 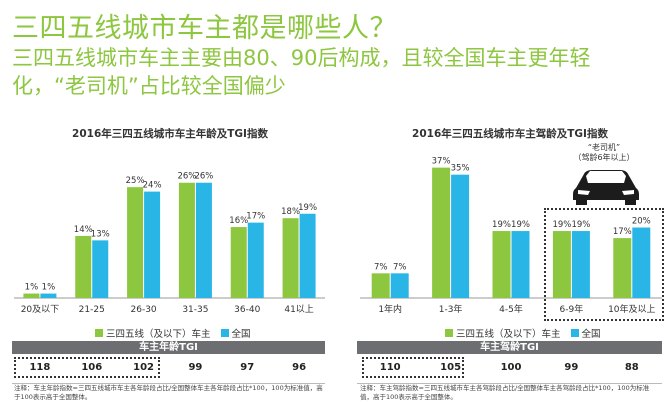 I want to click on driving-x-tick-label-3: 6-9年, so click(x=572, y=309).